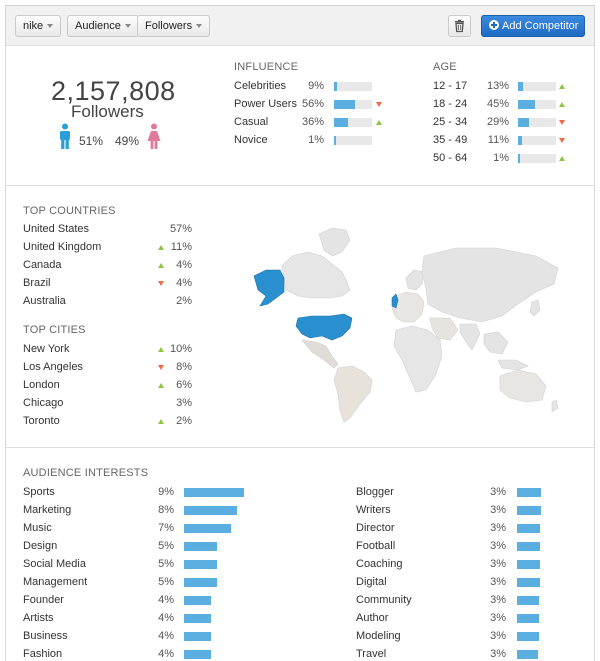 This screenshot has width=600, height=661. I want to click on influence-row-label: Celebrities, so click(260, 86).